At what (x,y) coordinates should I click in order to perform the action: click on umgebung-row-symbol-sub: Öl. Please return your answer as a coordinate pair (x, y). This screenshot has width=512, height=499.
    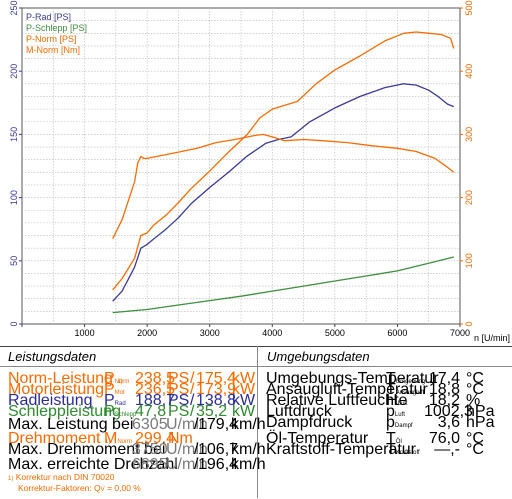
    Looking at the image, I should click on (398, 442).